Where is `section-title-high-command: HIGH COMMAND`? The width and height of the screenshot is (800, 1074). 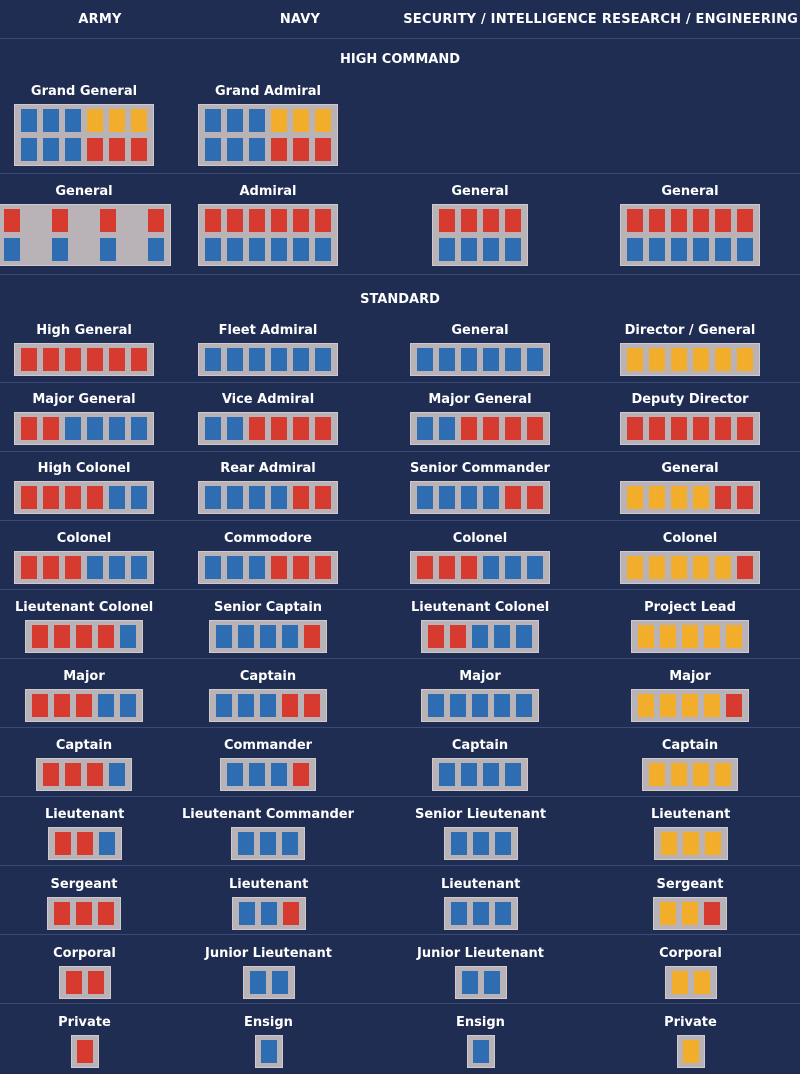 section-title-high-command: HIGH COMMAND is located at coordinates (400, 59).